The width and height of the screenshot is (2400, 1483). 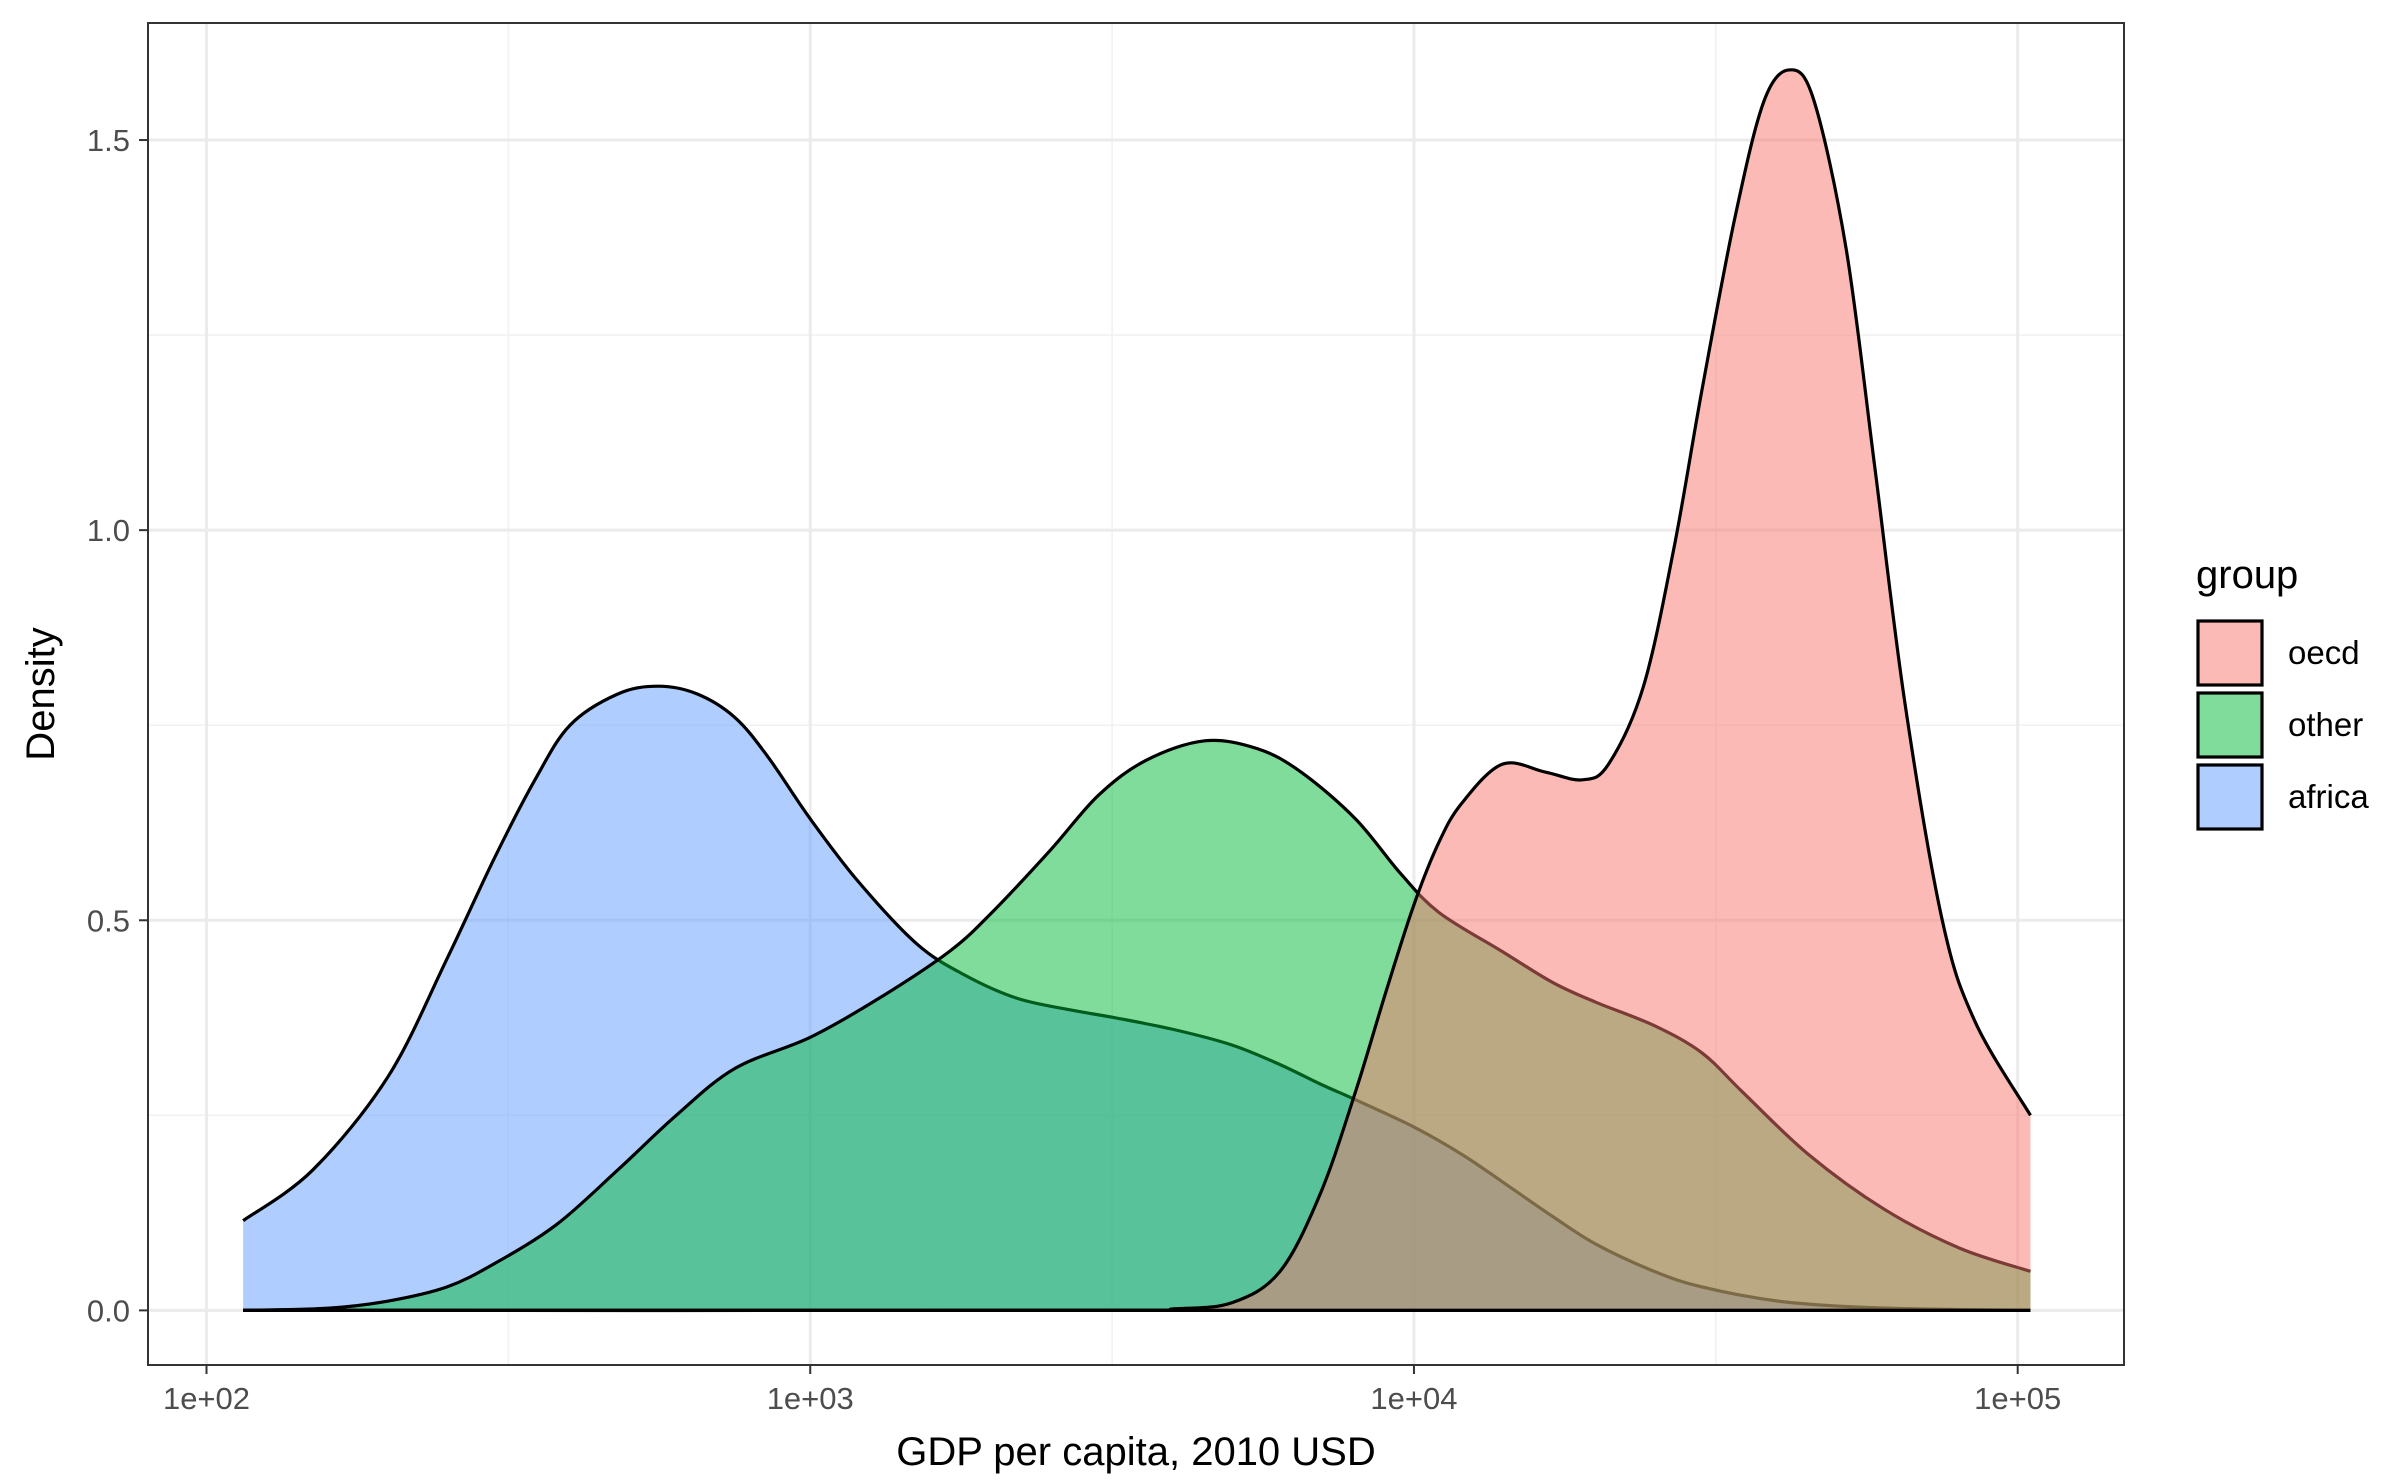 I want to click on legend: group oecd other africa, so click(x=2282, y=692).